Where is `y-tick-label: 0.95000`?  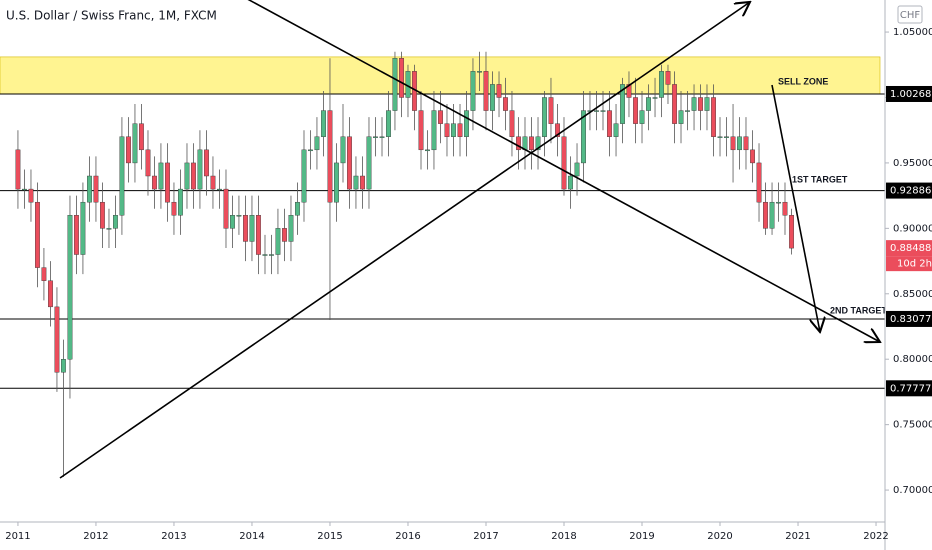 y-tick-label: 0.95000 is located at coordinates (912, 163).